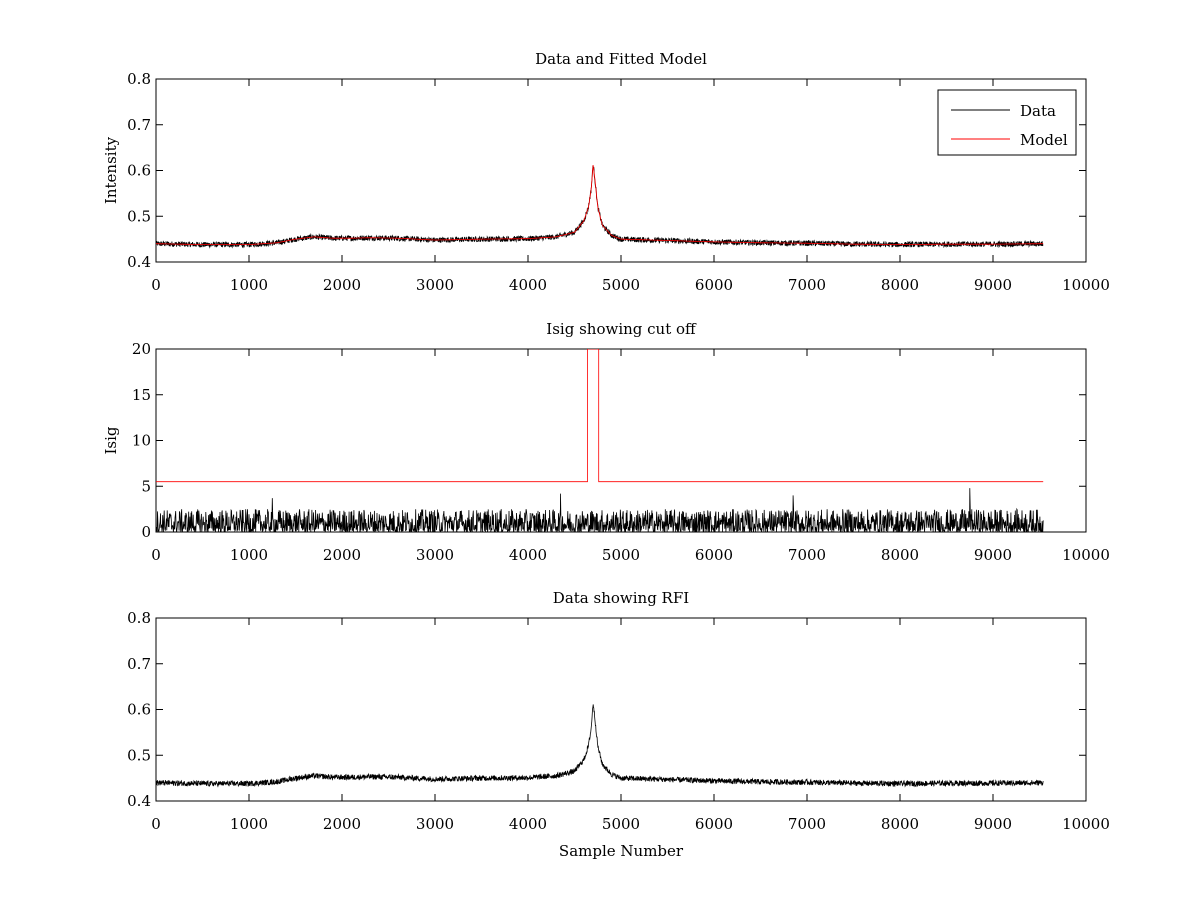  I want to click on legend: Data Model, so click(1007, 122).